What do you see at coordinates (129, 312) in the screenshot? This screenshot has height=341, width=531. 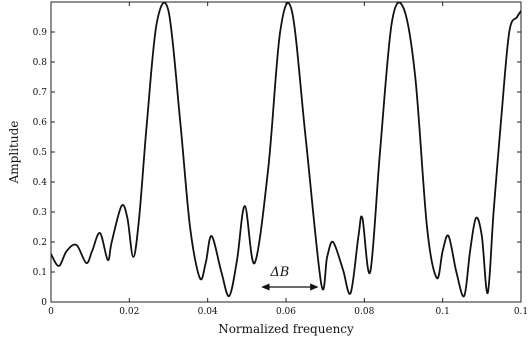 I see `x-tick-label: 0.02` at bounding box center [129, 312].